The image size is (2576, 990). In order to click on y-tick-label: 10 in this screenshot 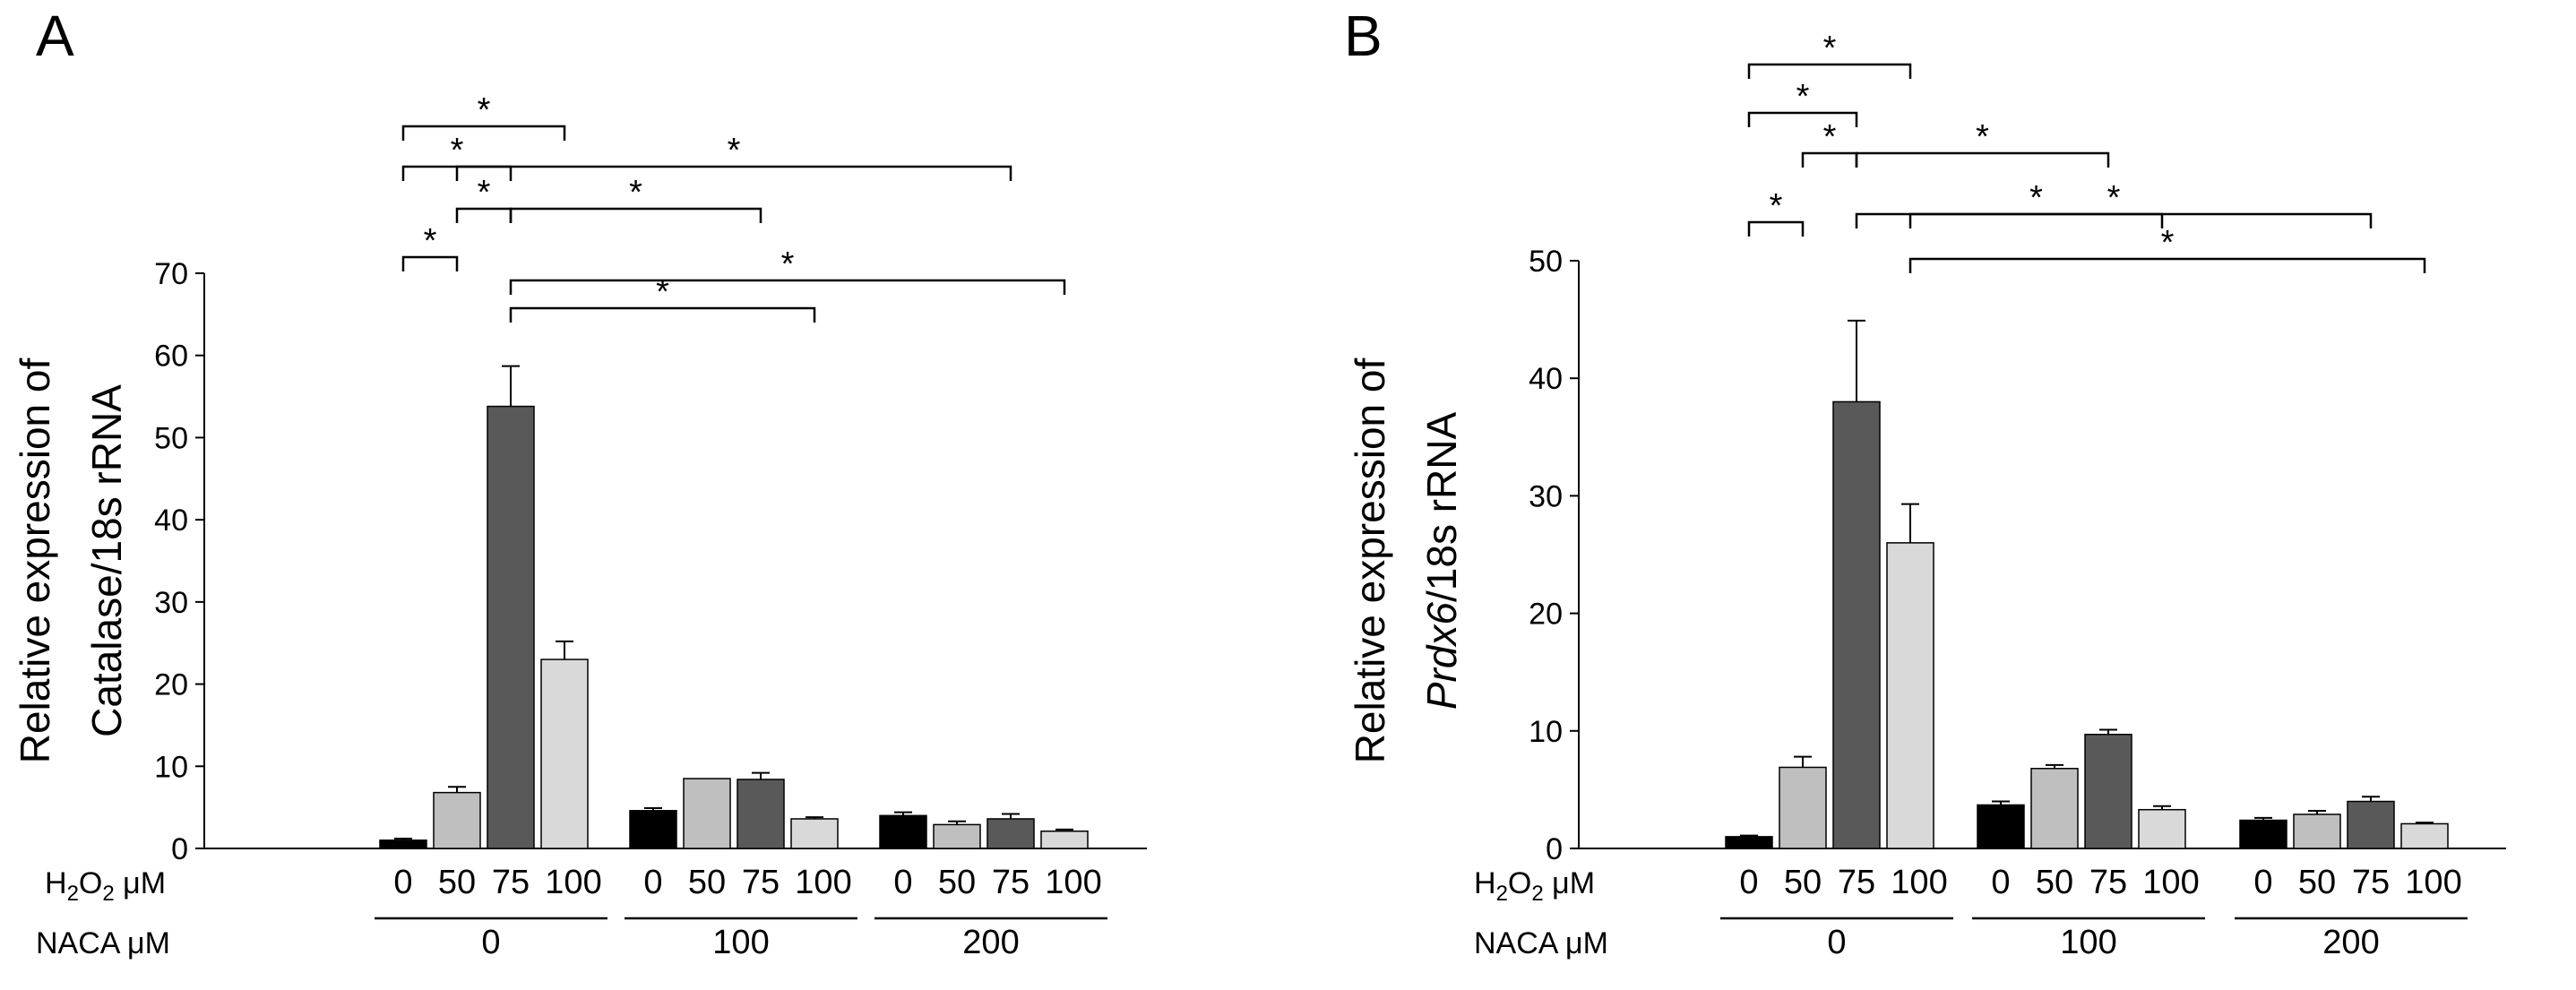, I will do `click(171, 767)`.